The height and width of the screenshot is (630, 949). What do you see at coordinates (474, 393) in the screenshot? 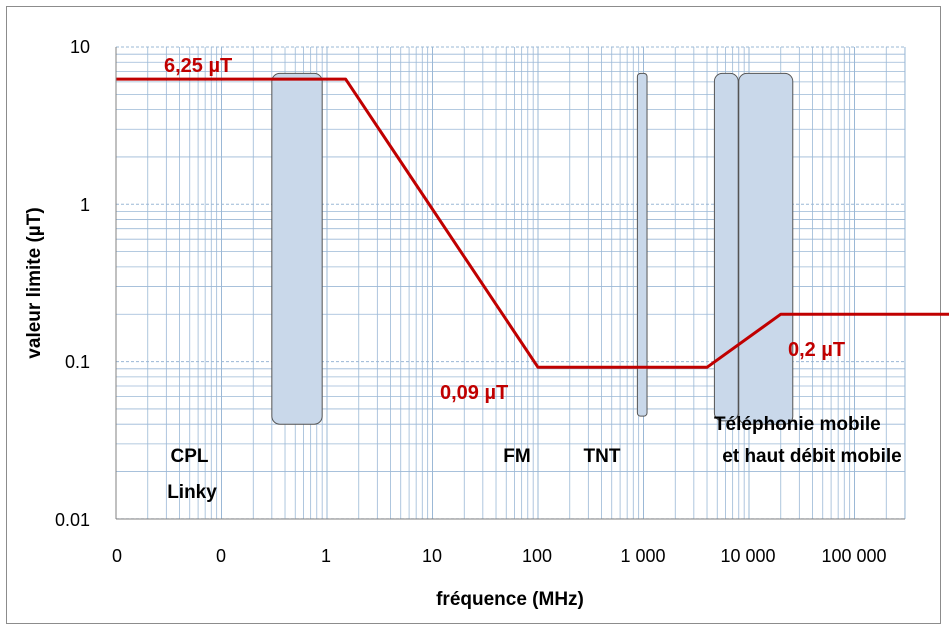
I see `limit-label-mid-freq: 0,09 µT` at bounding box center [474, 393].